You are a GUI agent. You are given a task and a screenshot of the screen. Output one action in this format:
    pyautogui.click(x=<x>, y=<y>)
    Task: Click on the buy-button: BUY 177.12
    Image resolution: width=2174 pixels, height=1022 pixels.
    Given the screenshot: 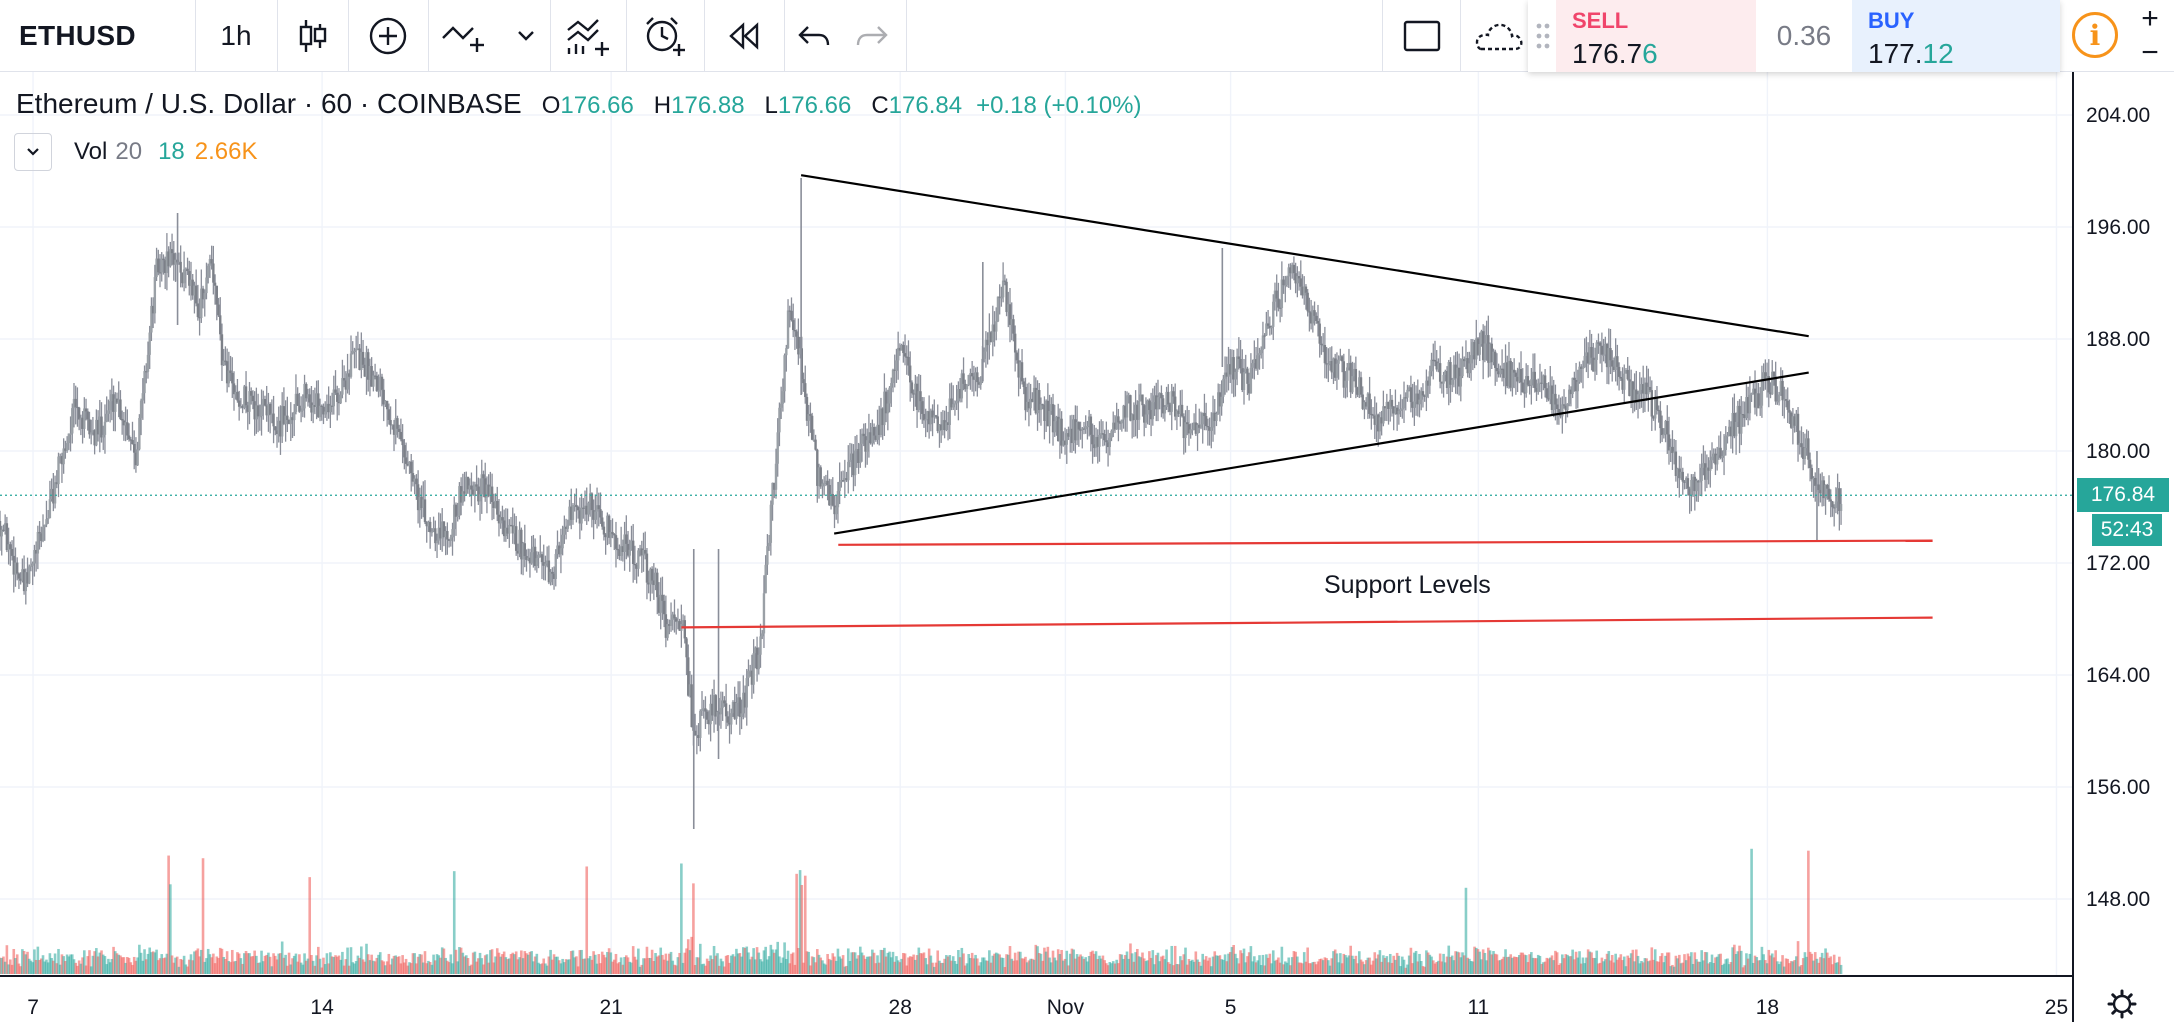 What is the action you would take?
    pyautogui.click(x=1956, y=36)
    